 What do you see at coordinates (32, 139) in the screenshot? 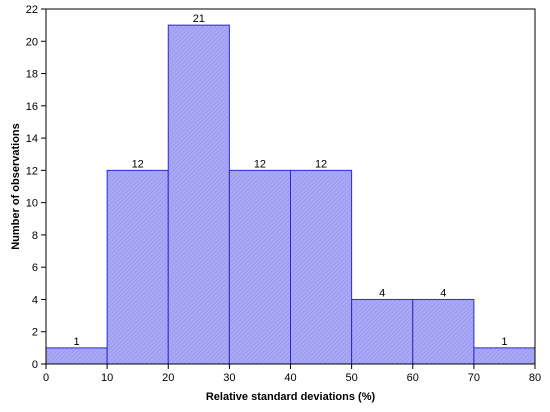
I see `y-tick-label: 14` at bounding box center [32, 139].